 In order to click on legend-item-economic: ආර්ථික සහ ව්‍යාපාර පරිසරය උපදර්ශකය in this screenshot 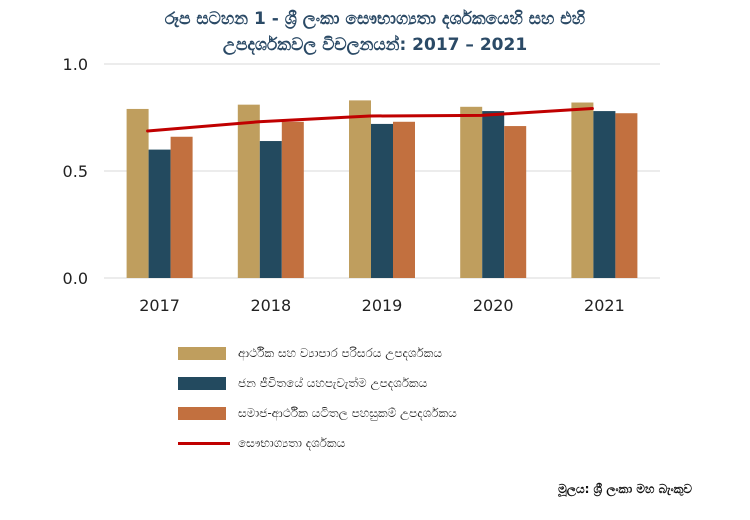, I will do `click(413, 353)`.